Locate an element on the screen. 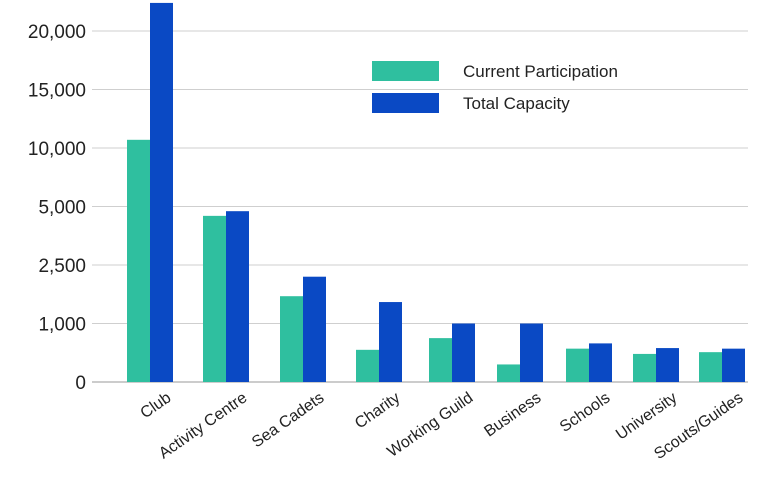  y-tick-label: 15,000 is located at coordinates (57, 91).